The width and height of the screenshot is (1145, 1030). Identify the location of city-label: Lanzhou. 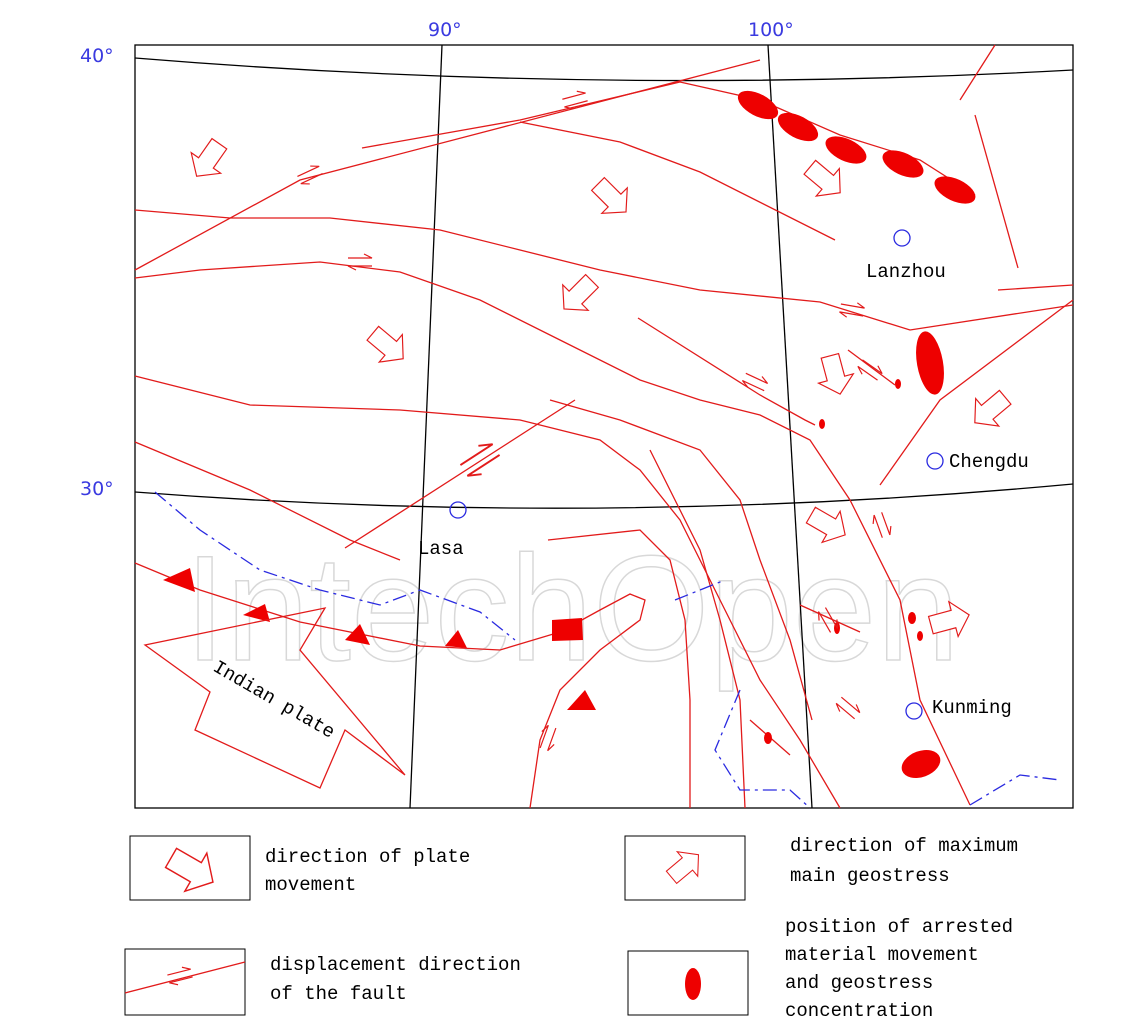
(906, 272).